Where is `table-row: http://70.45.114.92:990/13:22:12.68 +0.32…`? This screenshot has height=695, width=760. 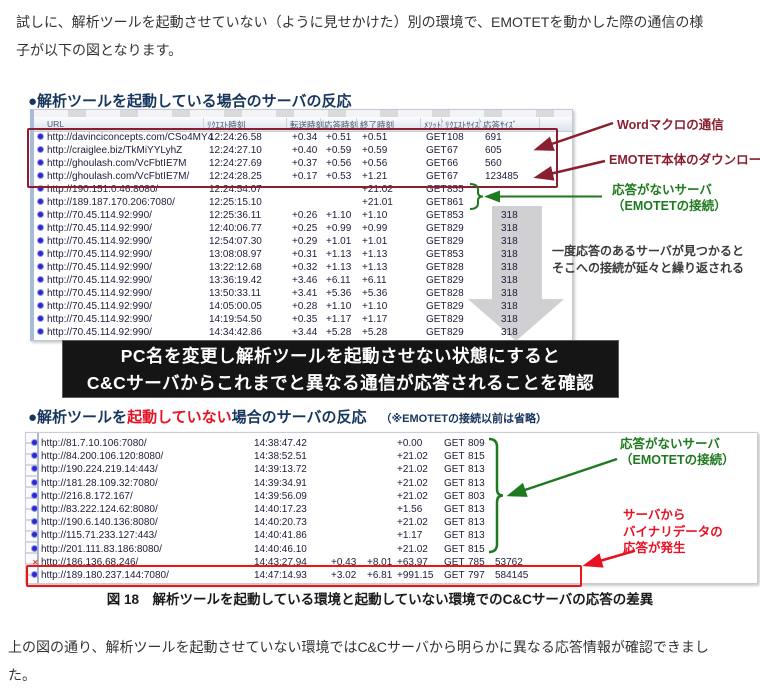
table-row: http://70.45.114.92:990/13:22:12.68 +0.32… is located at coordinates (303, 267).